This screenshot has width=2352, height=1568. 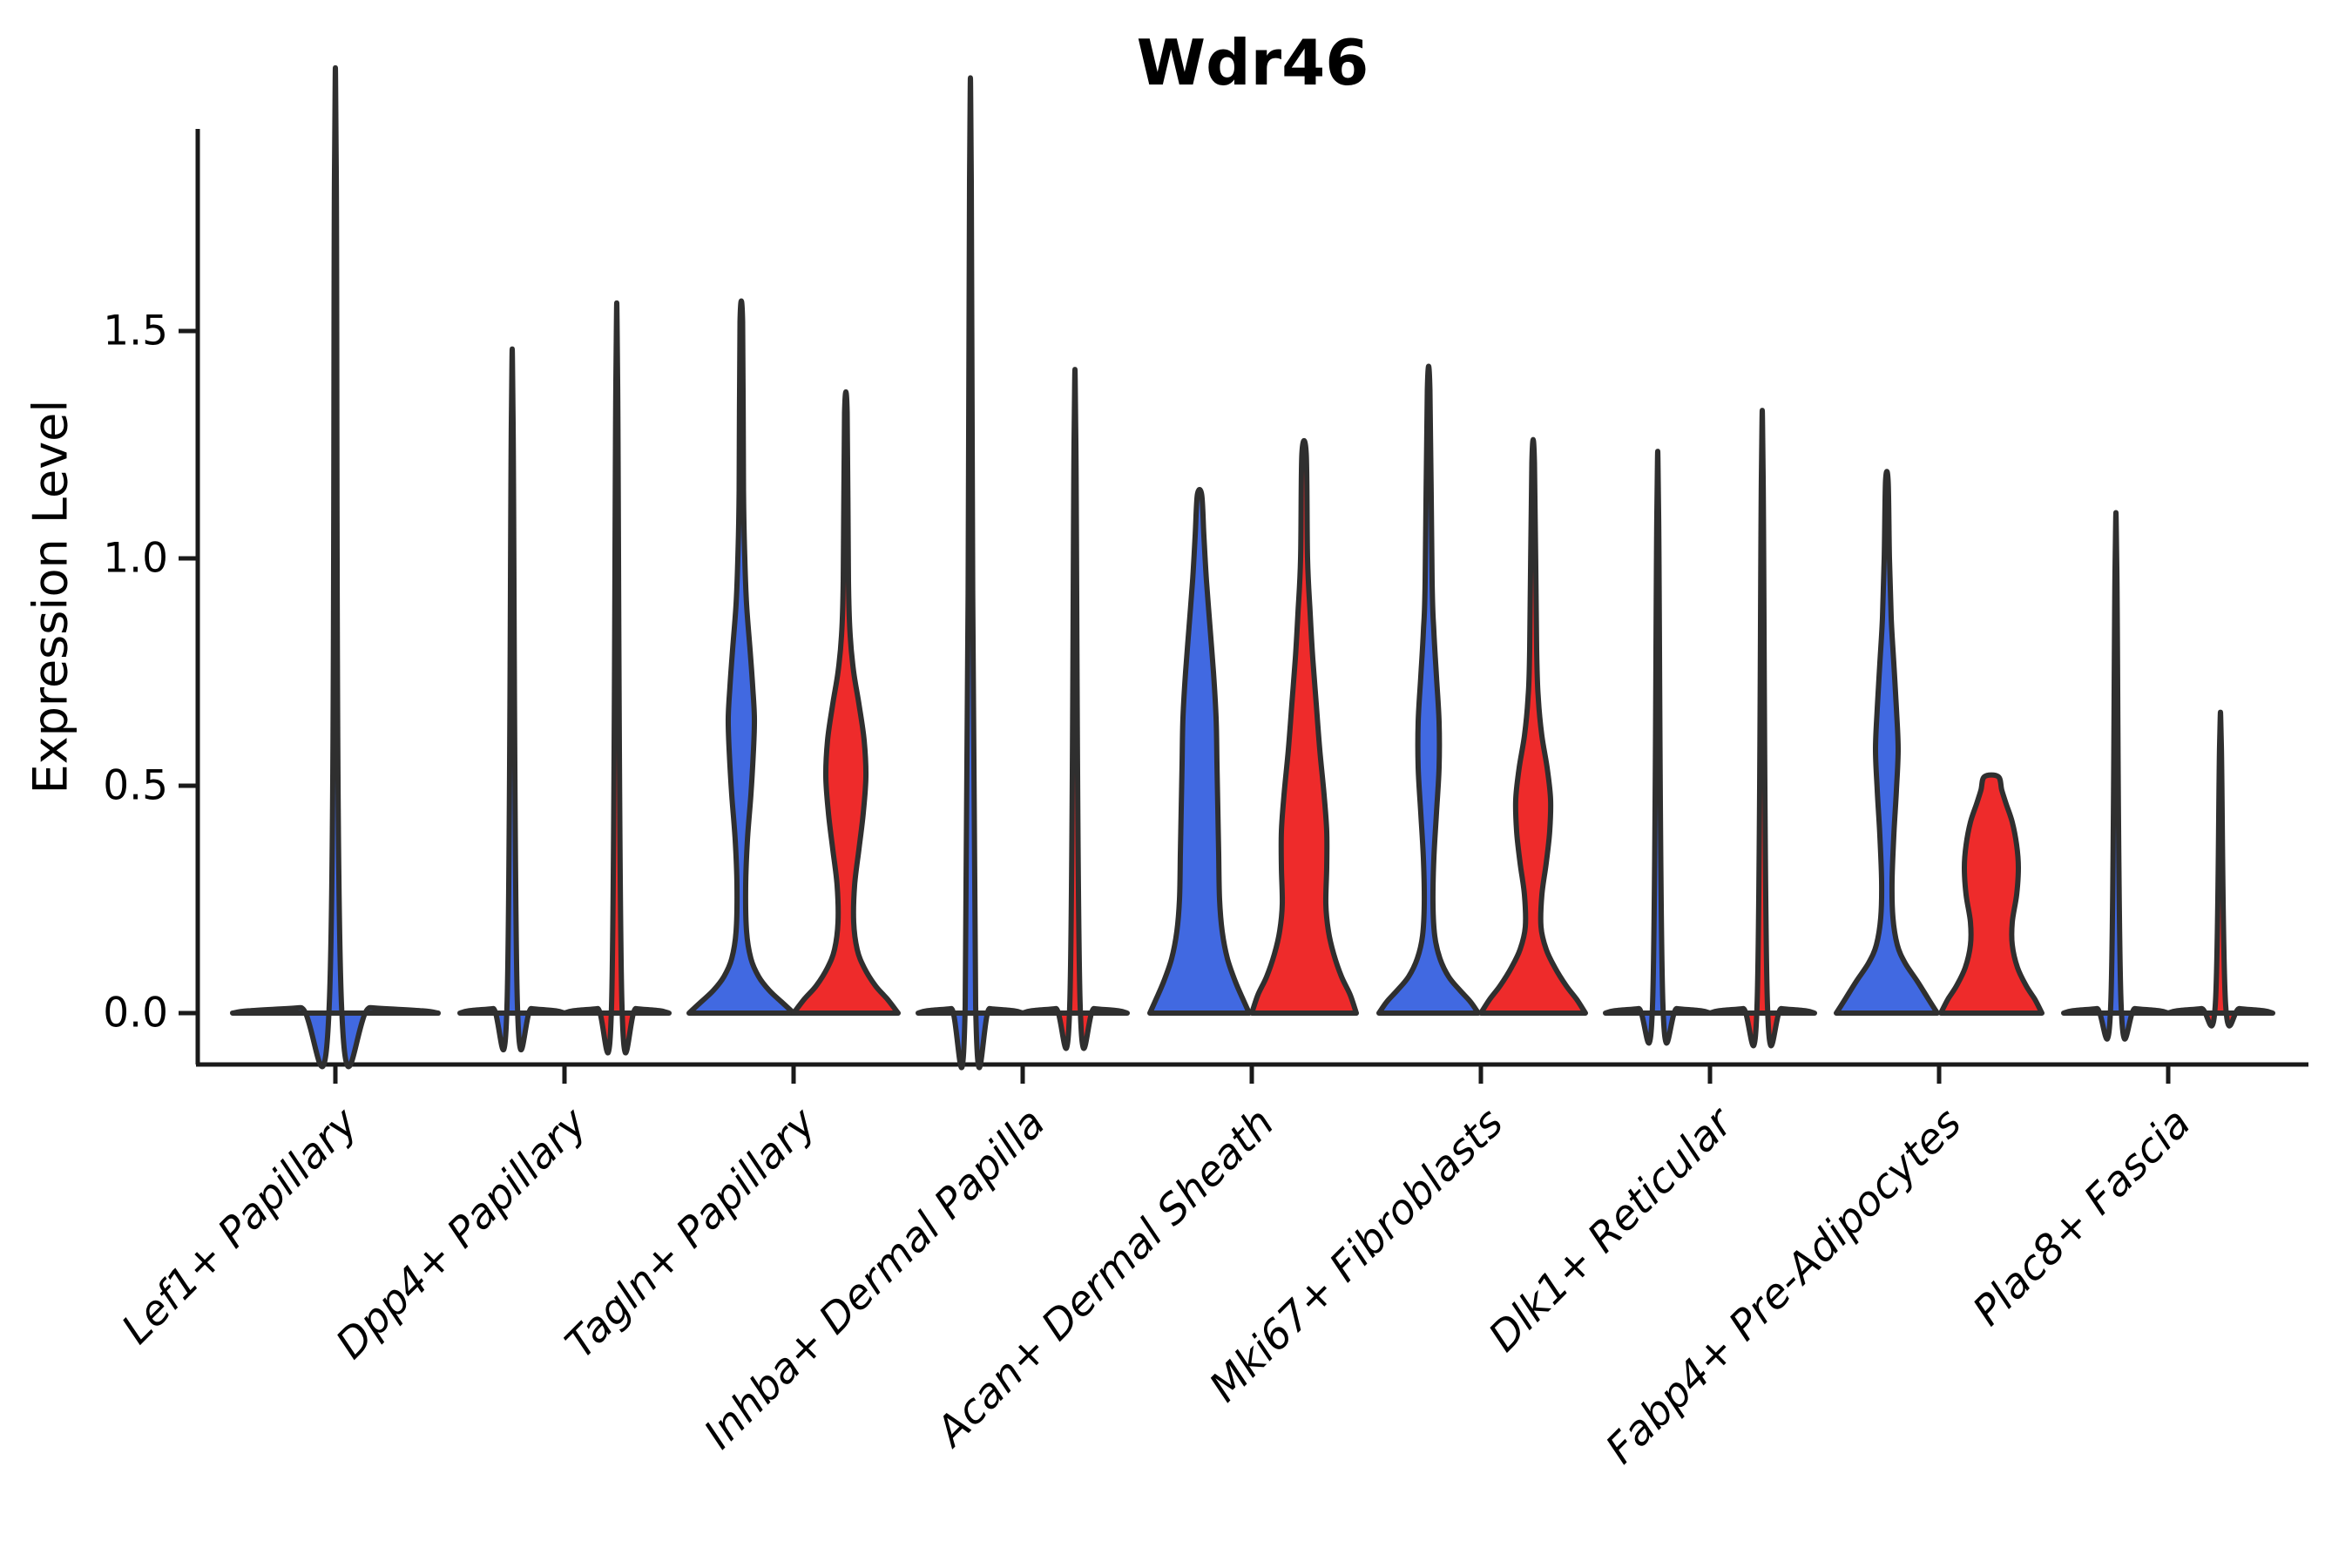 What do you see at coordinates (135, 331) in the screenshot?
I see `y-tick-label: 1.5` at bounding box center [135, 331].